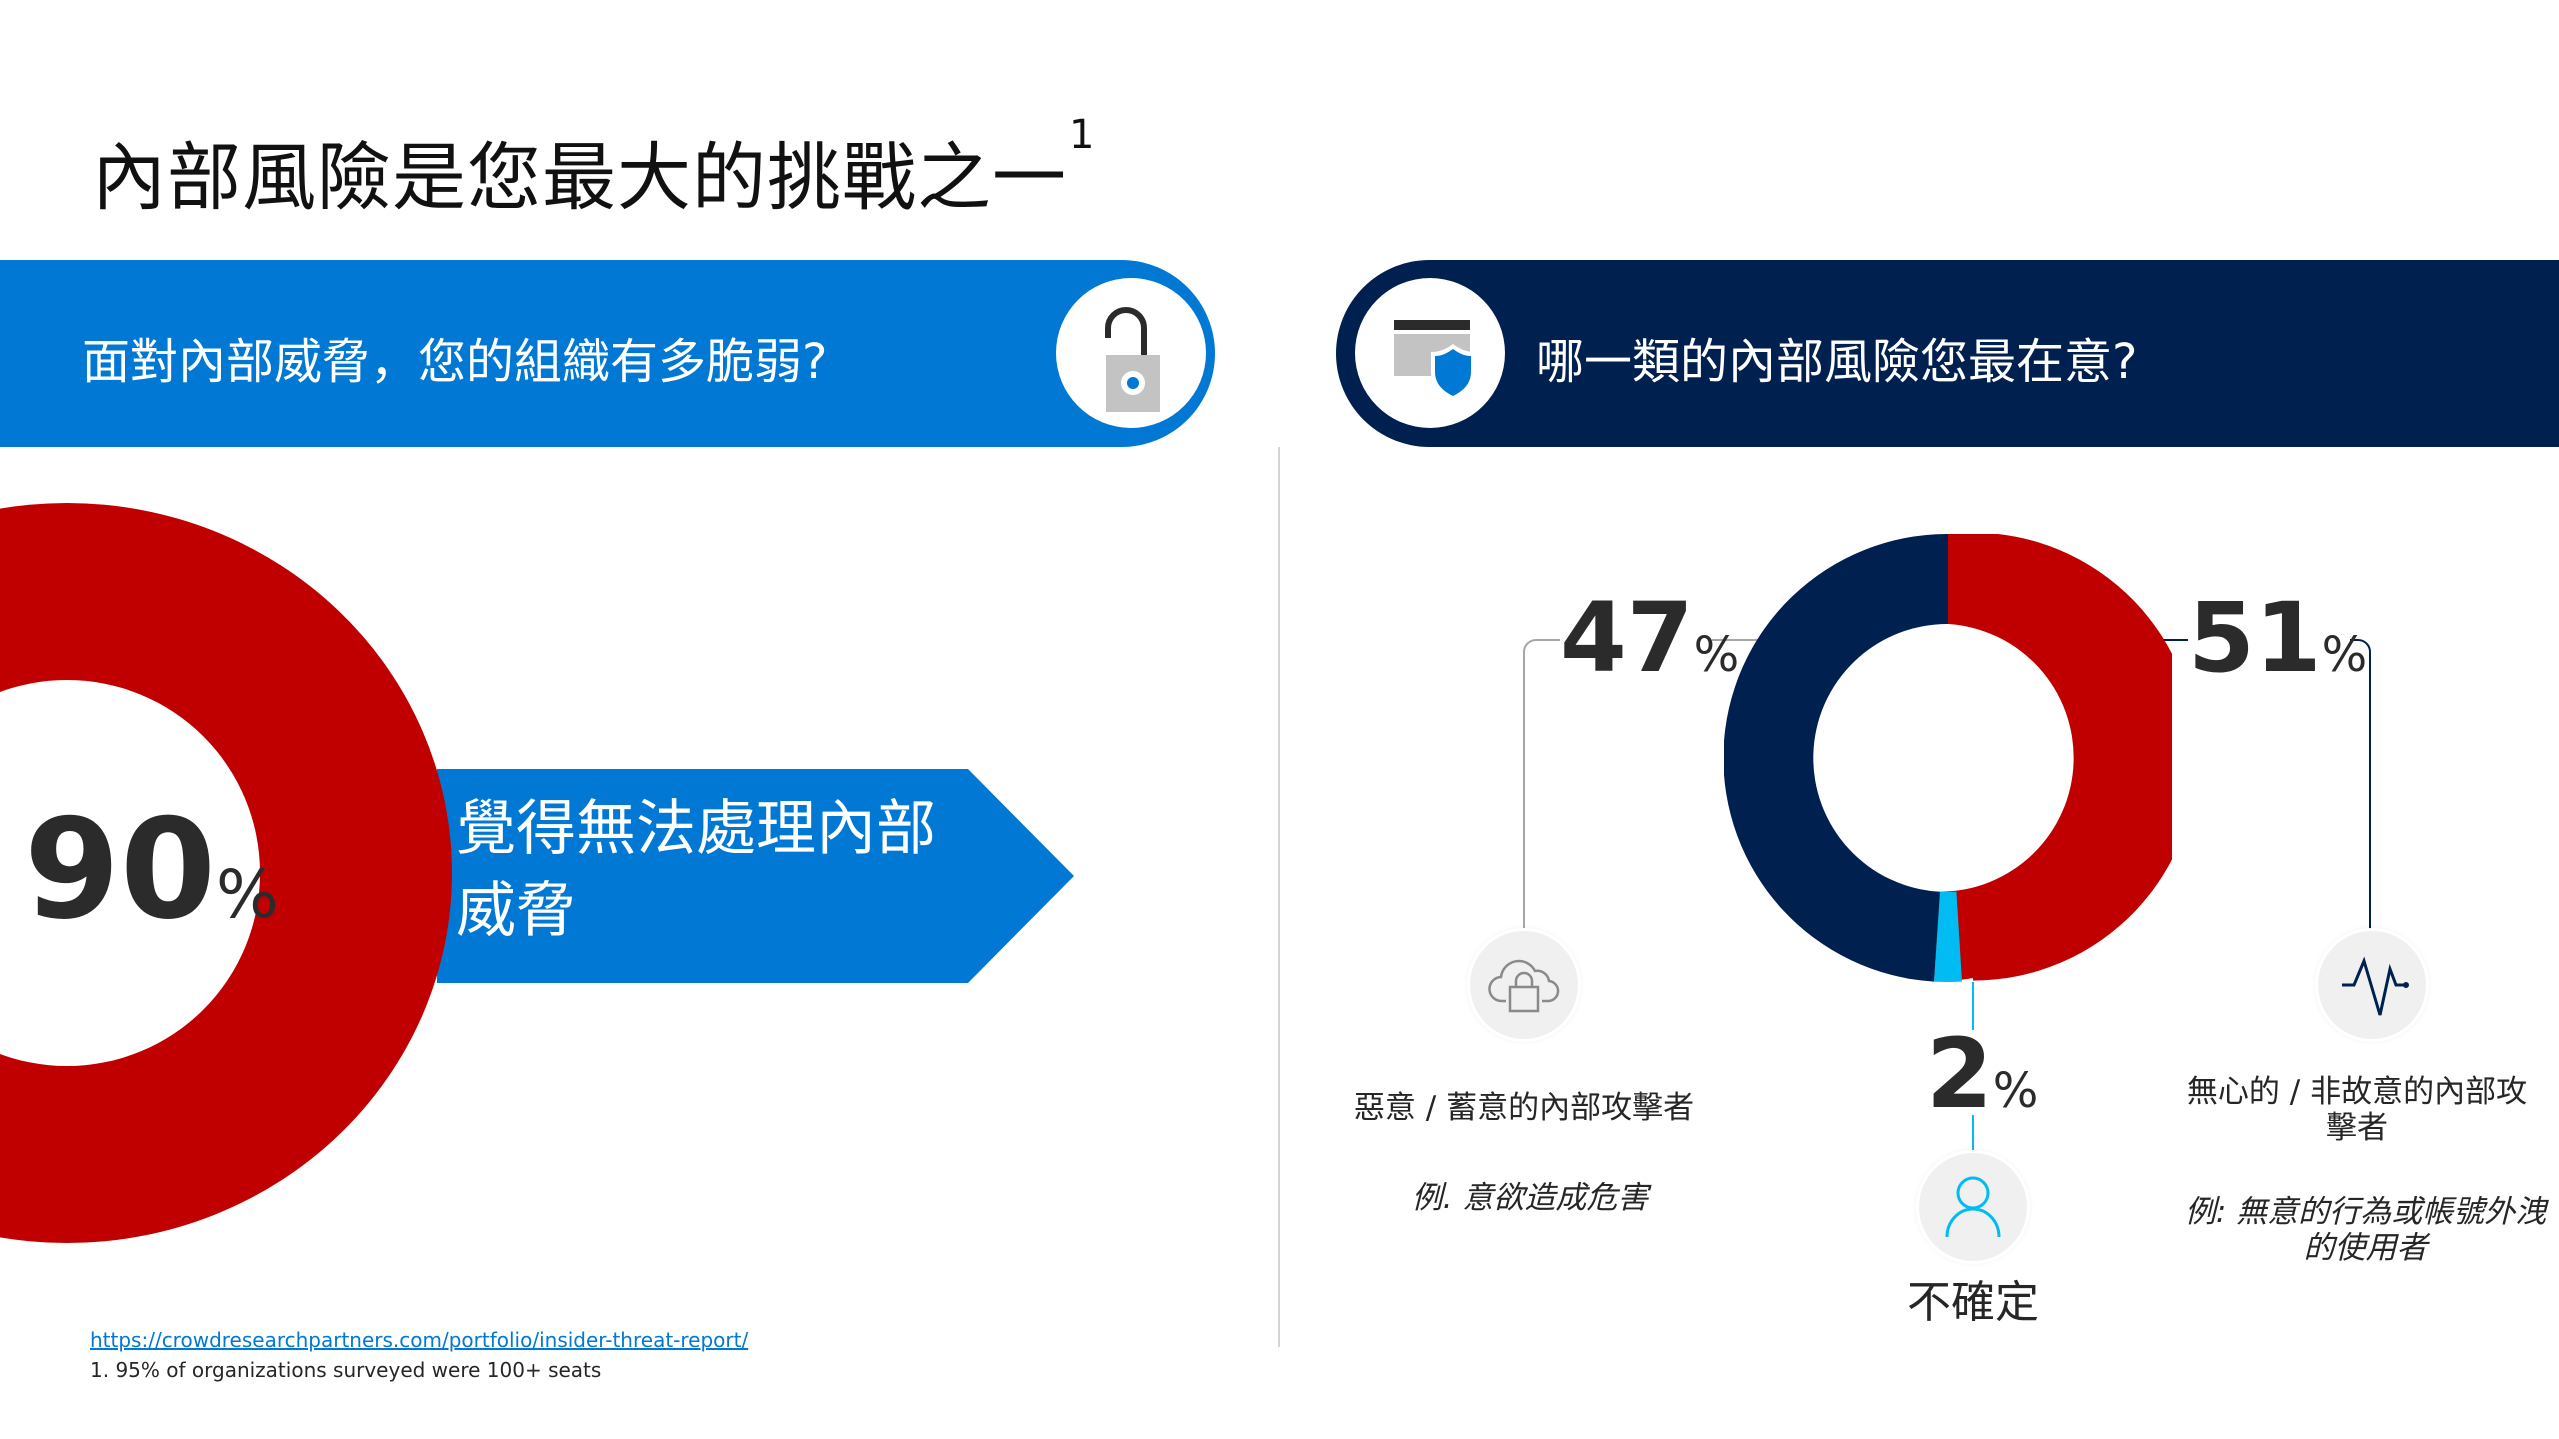 The image size is (2559, 1439). I want to click on stat-value: 90, so click(120, 869).